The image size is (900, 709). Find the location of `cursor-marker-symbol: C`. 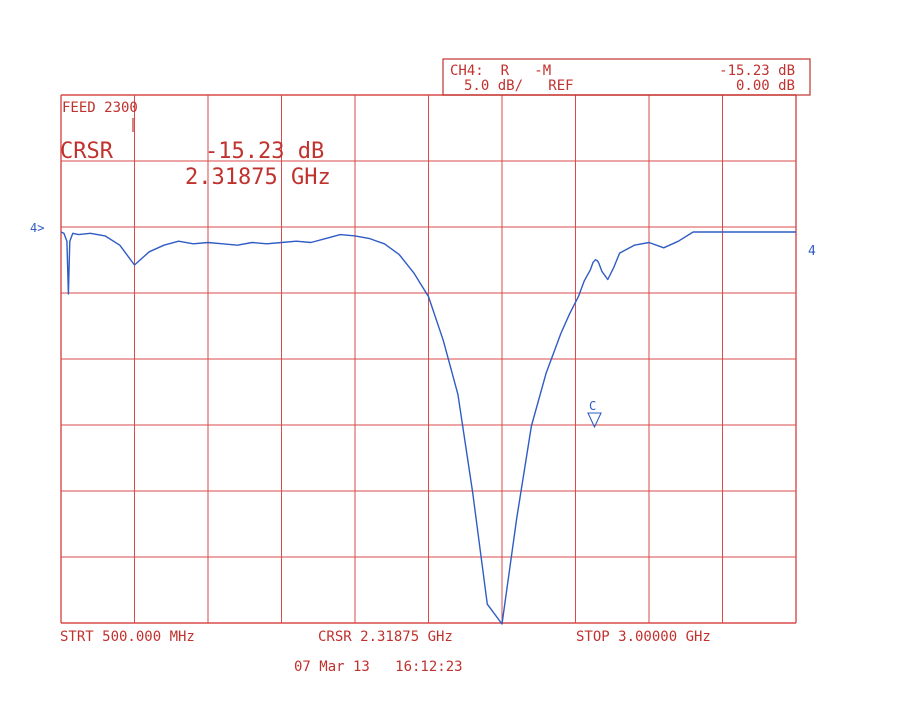

cursor-marker-symbol: C is located at coordinates (592, 406).